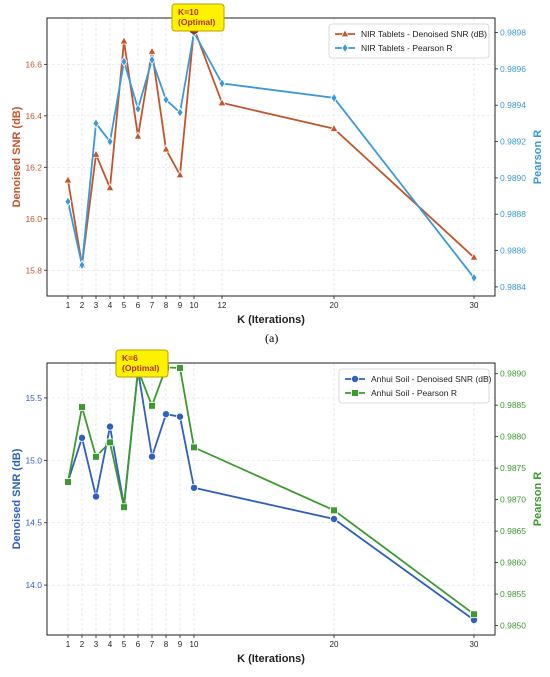 The height and width of the screenshot is (677, 550). What do you see at coordinates (474, 305) in the screenshot?
I see `x-tick-label: 30` at bounding box center [474, 305].